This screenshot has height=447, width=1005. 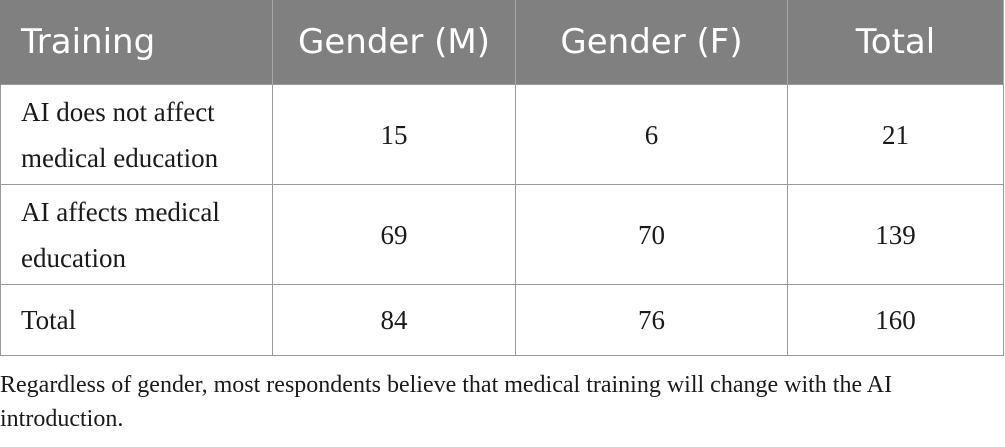 I want to click on row-label: AI affects medical education, so click(x=136, y=234).